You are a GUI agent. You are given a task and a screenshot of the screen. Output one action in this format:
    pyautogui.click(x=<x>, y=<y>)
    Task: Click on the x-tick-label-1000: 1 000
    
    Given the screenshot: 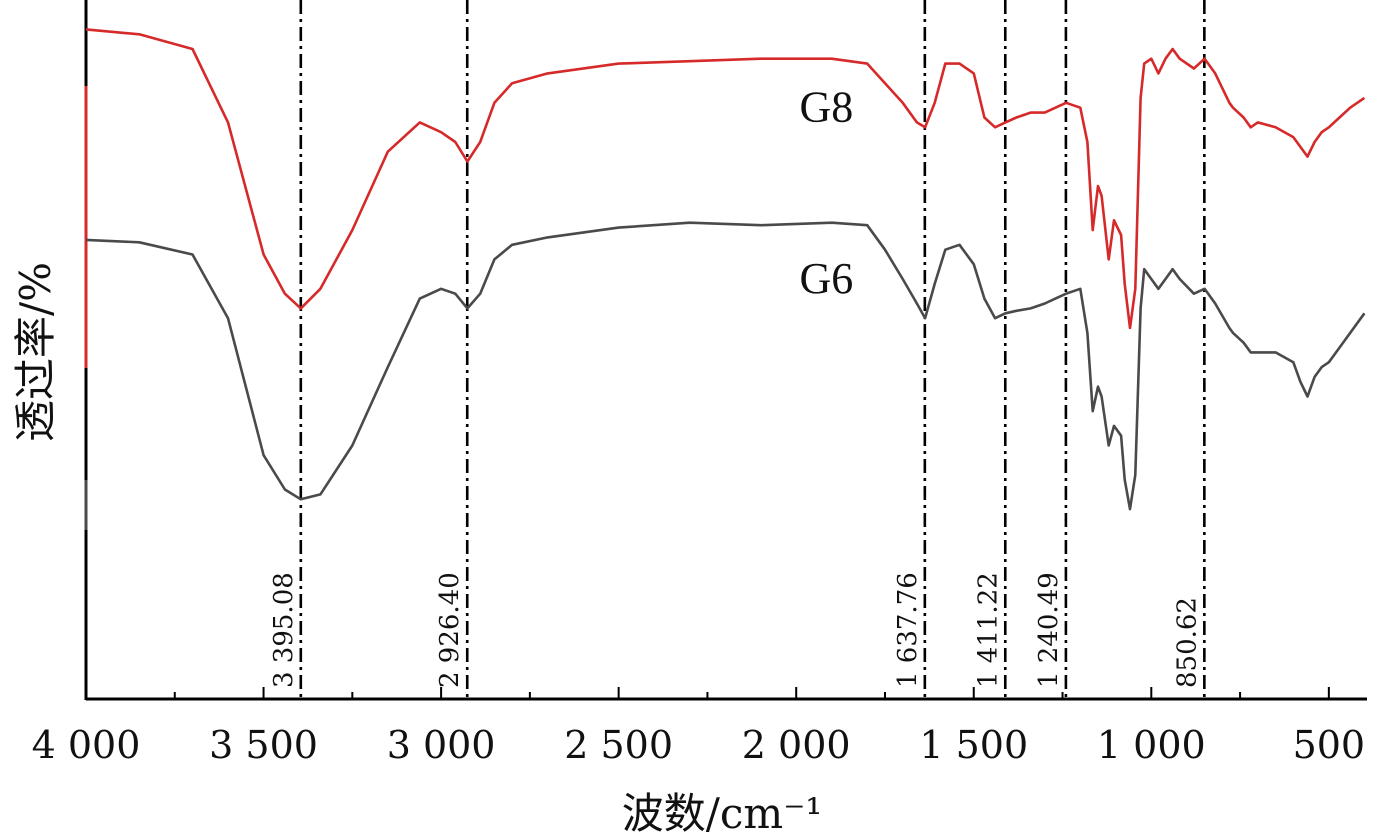 What is the action you would take?
    pyautogui.click(x=1151, y=745)
    